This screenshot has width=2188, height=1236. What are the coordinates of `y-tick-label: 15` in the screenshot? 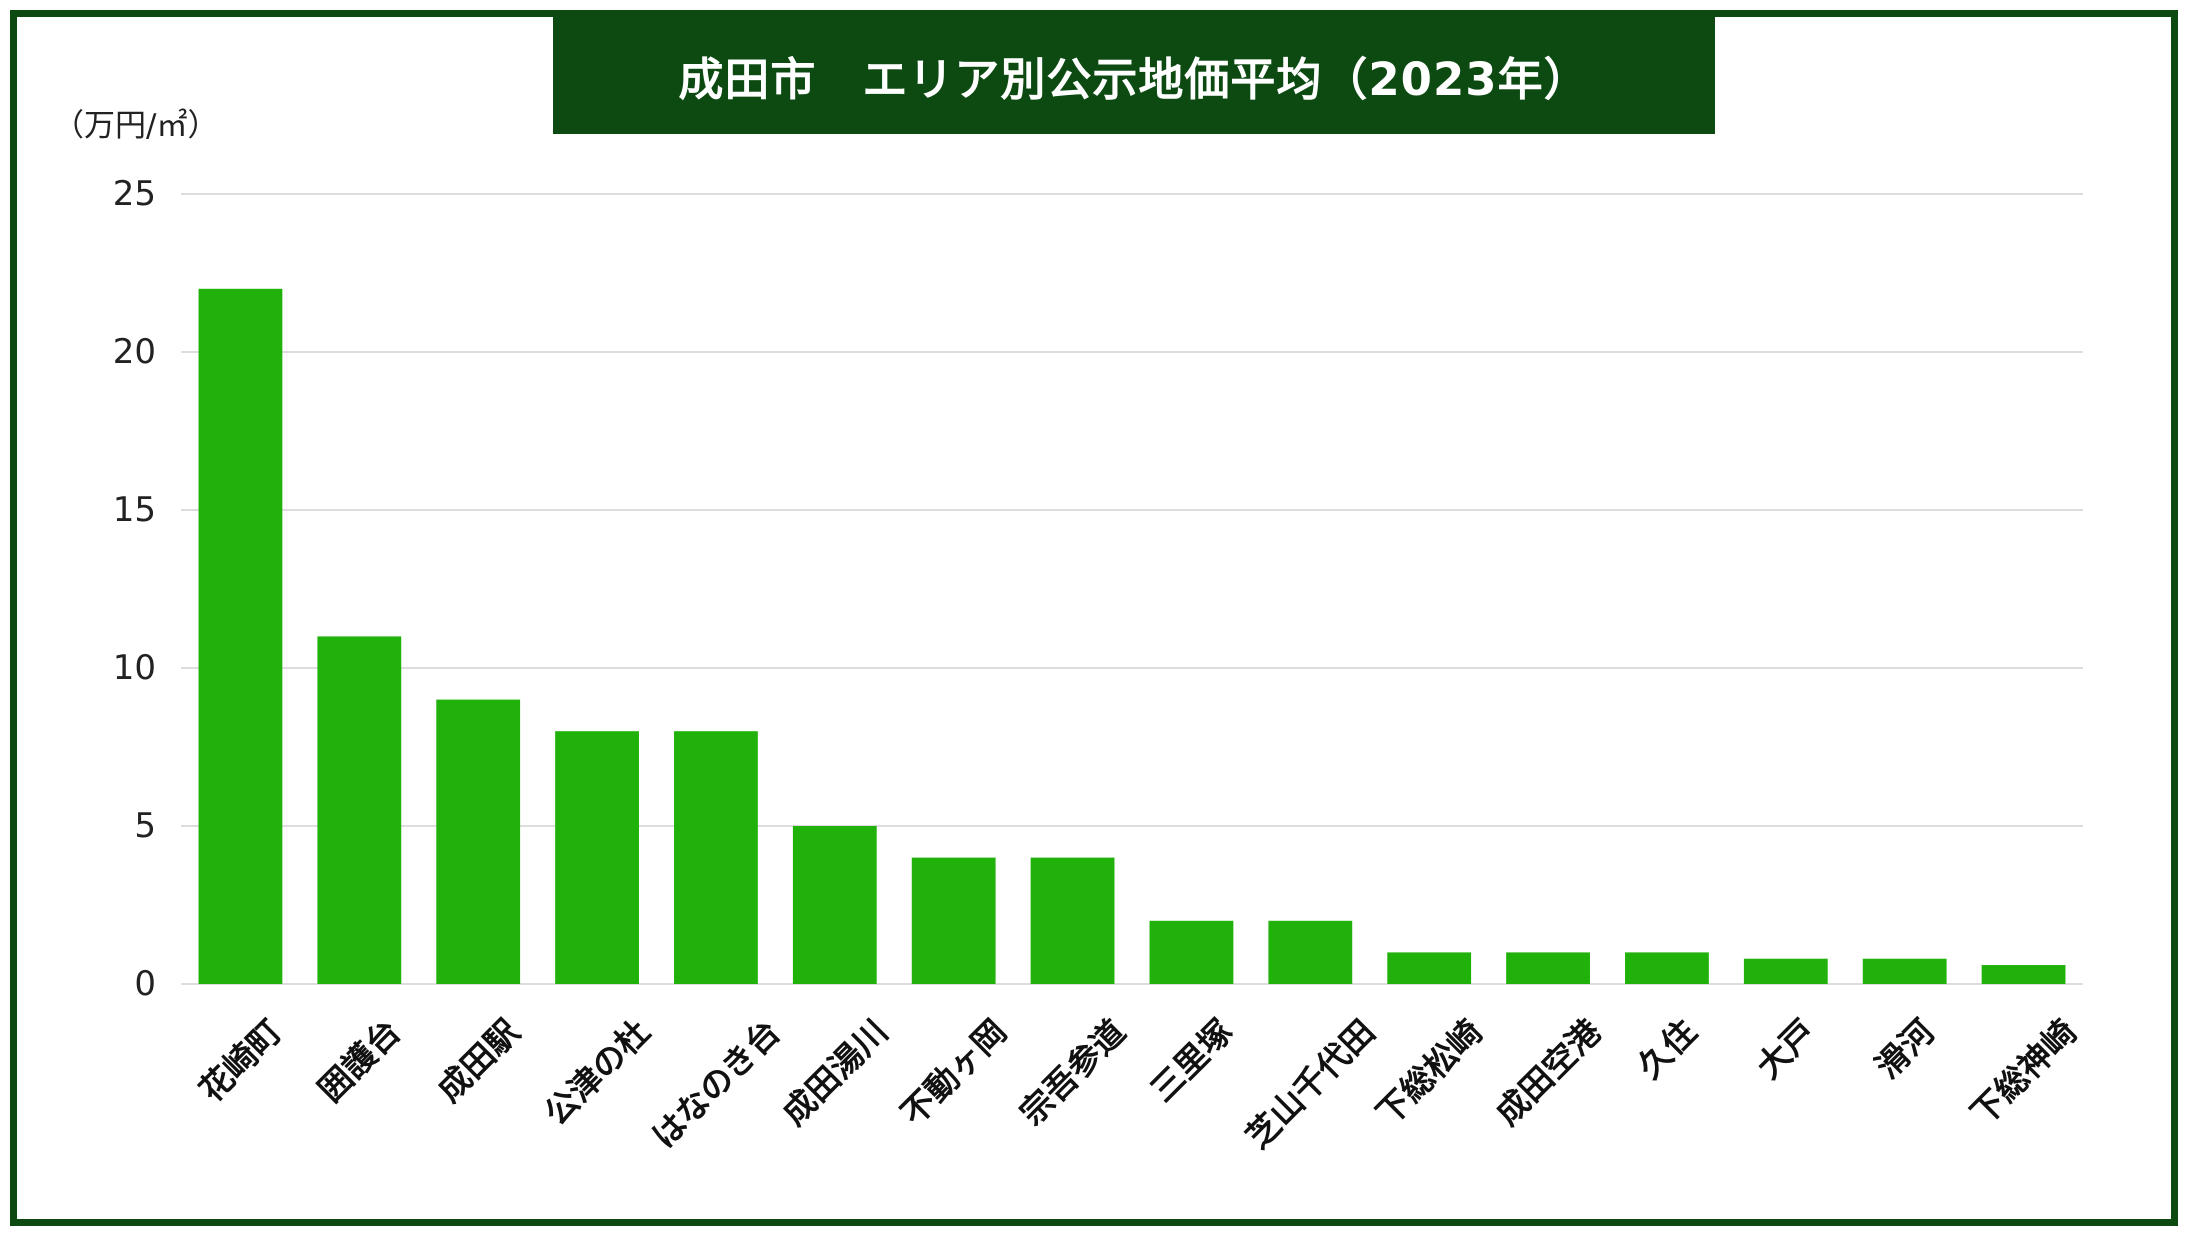 It's located at (134, 510).